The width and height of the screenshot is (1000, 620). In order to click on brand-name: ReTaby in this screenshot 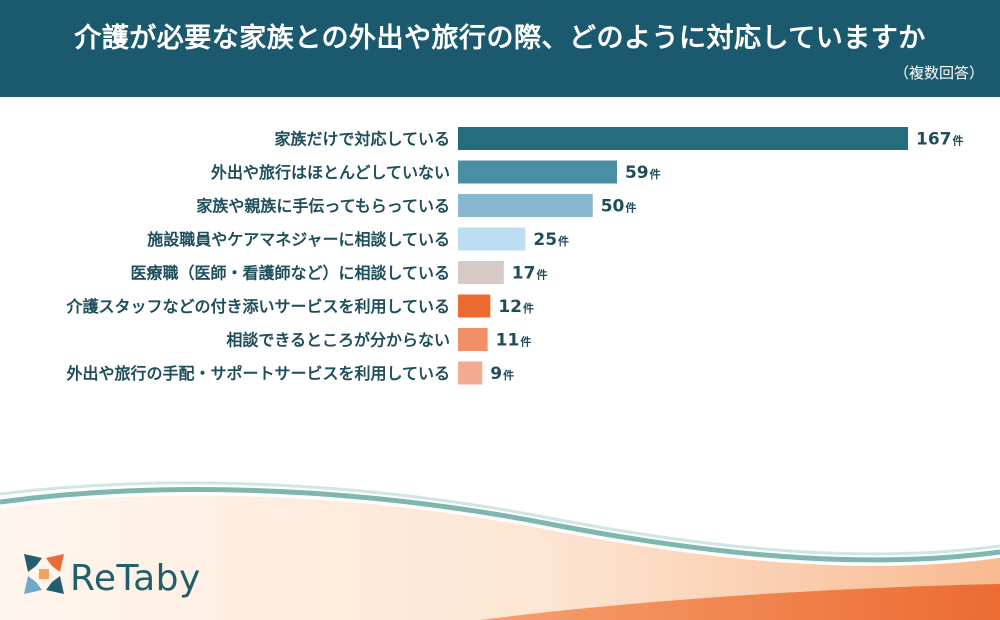, I will do `click(135, 578)`.